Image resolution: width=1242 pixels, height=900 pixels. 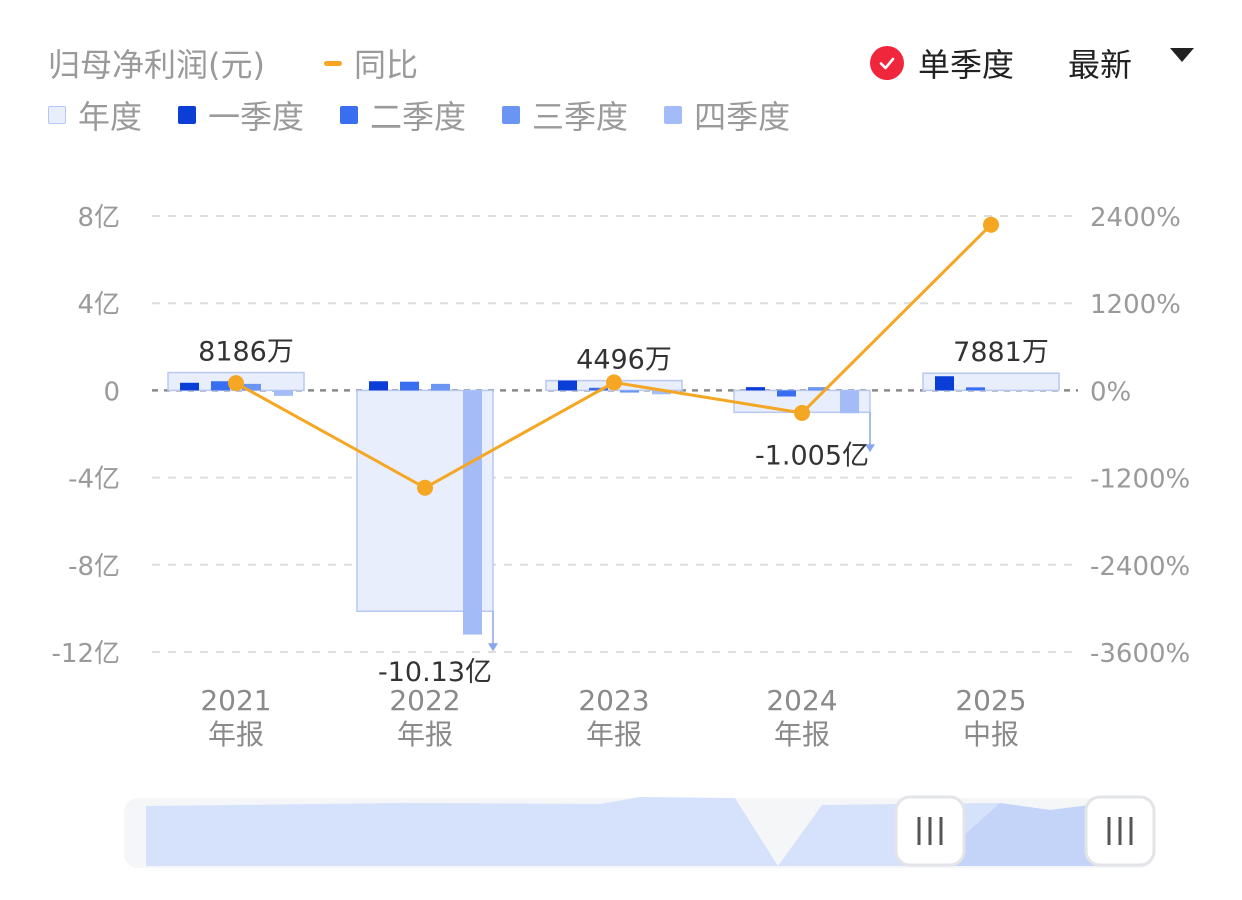 I want to click on q1-swatch-icon, so click(x=187, y=115).